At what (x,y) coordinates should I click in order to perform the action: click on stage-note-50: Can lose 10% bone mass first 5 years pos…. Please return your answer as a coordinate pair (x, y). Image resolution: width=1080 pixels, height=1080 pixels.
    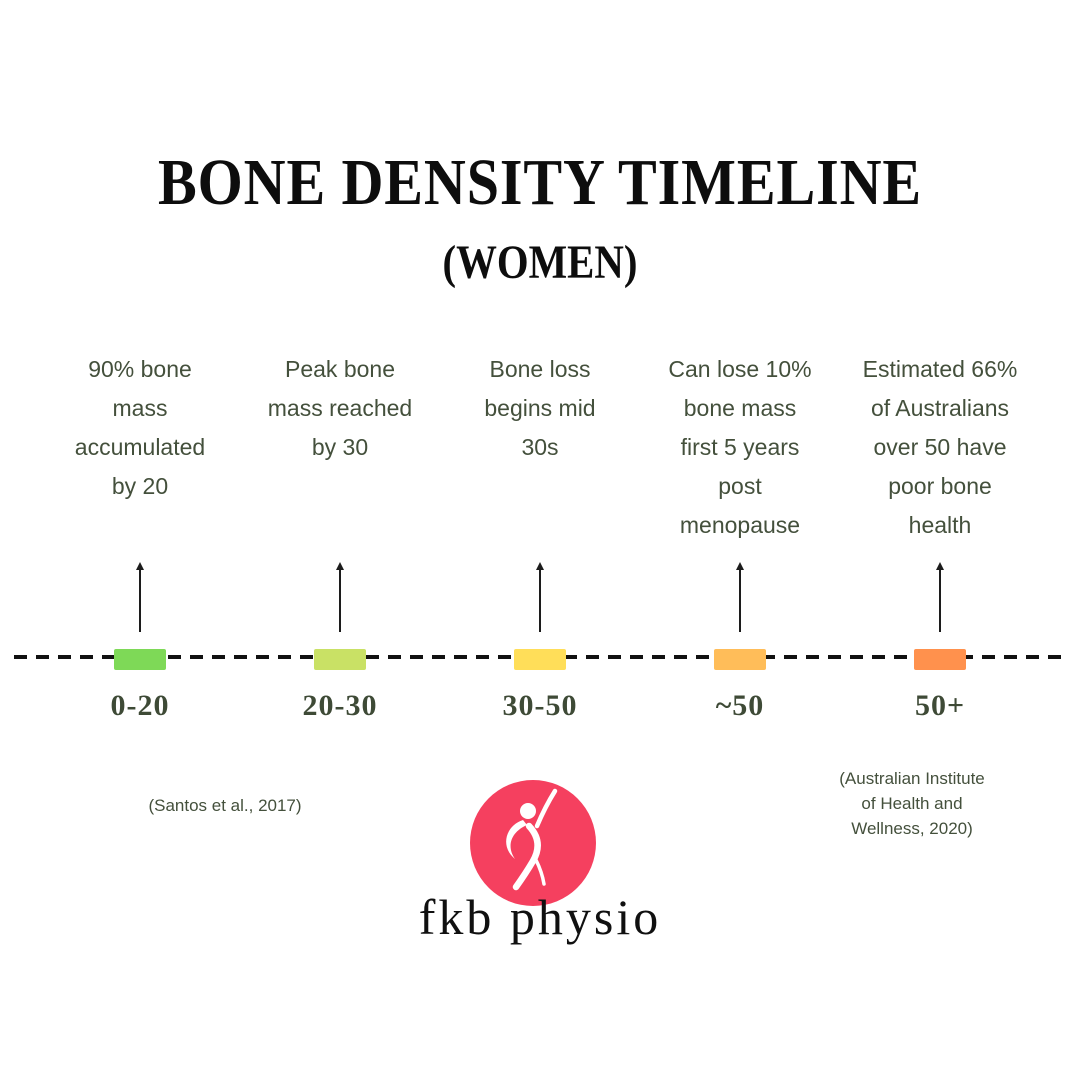
    Looking at the image, I should click on (740, 447).